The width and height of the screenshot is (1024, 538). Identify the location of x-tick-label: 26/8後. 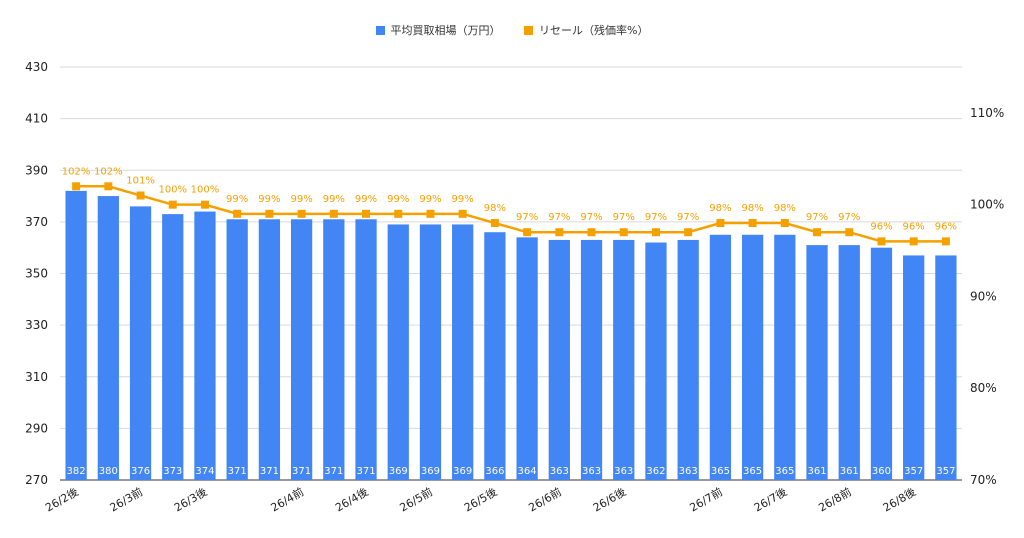
(899, 499).